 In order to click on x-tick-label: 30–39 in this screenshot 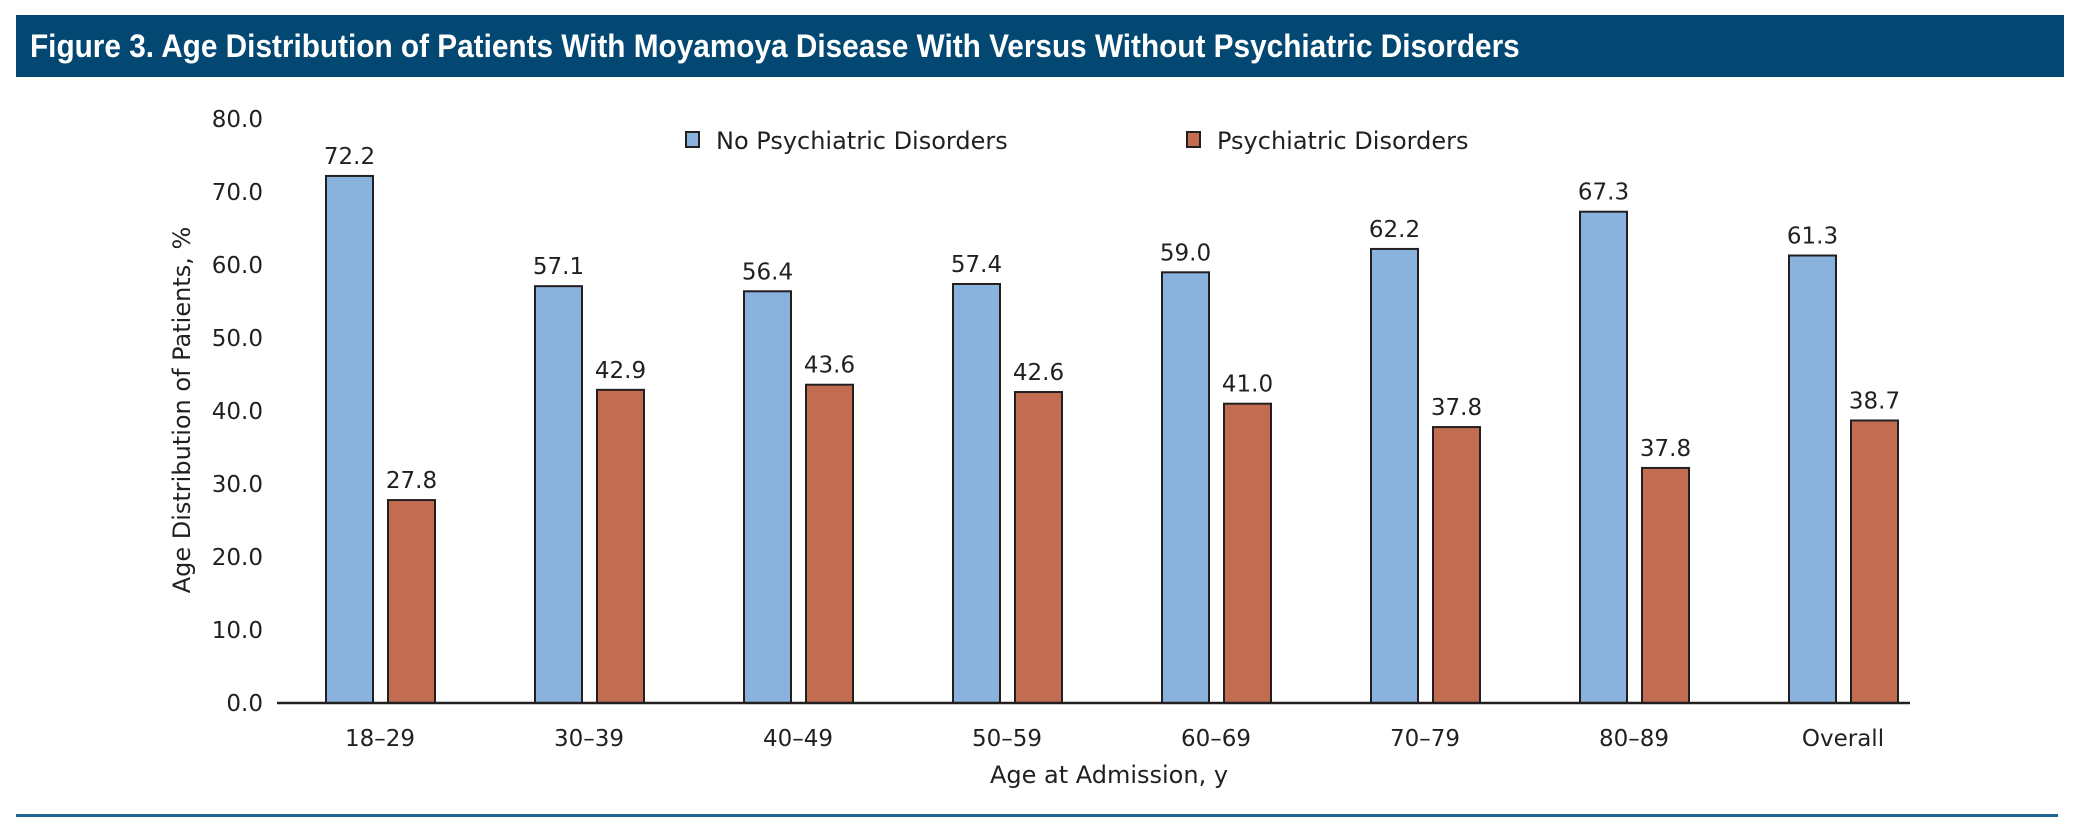, I will do `click(589, 739)`.